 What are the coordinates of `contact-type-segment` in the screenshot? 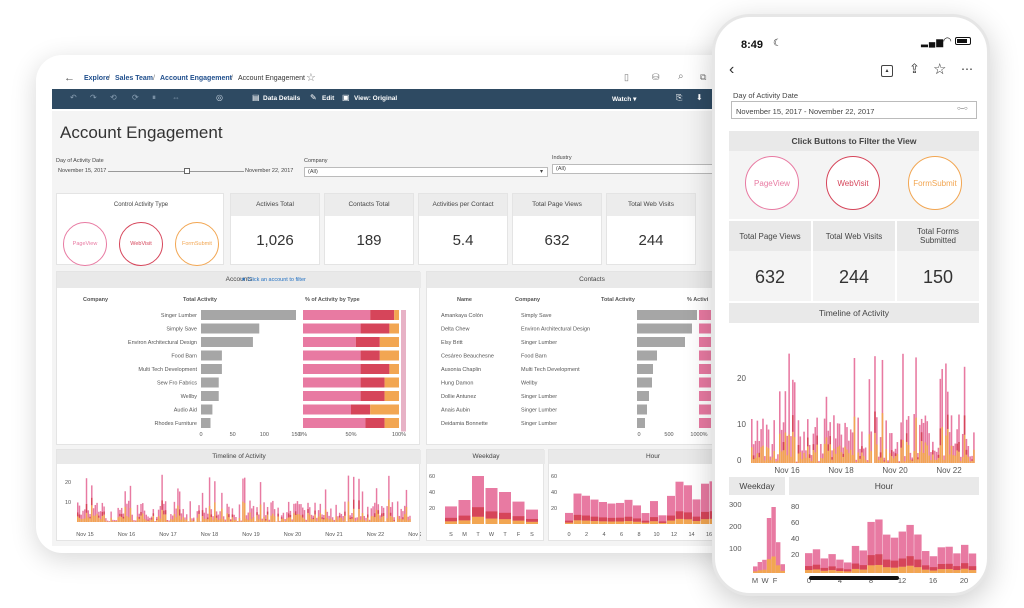 It's located at (705, 328).